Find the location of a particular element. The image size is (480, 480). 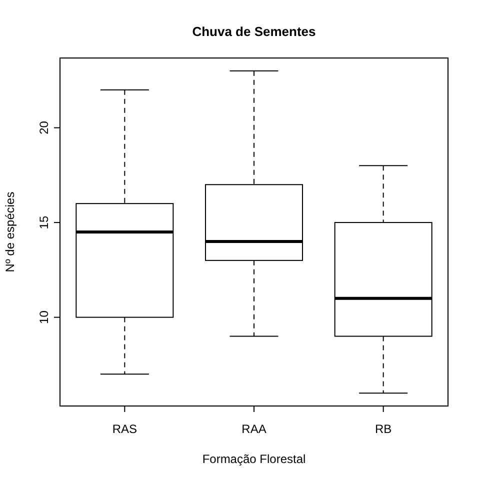

x-tick-label: RB is located at coordinates (383, 429).